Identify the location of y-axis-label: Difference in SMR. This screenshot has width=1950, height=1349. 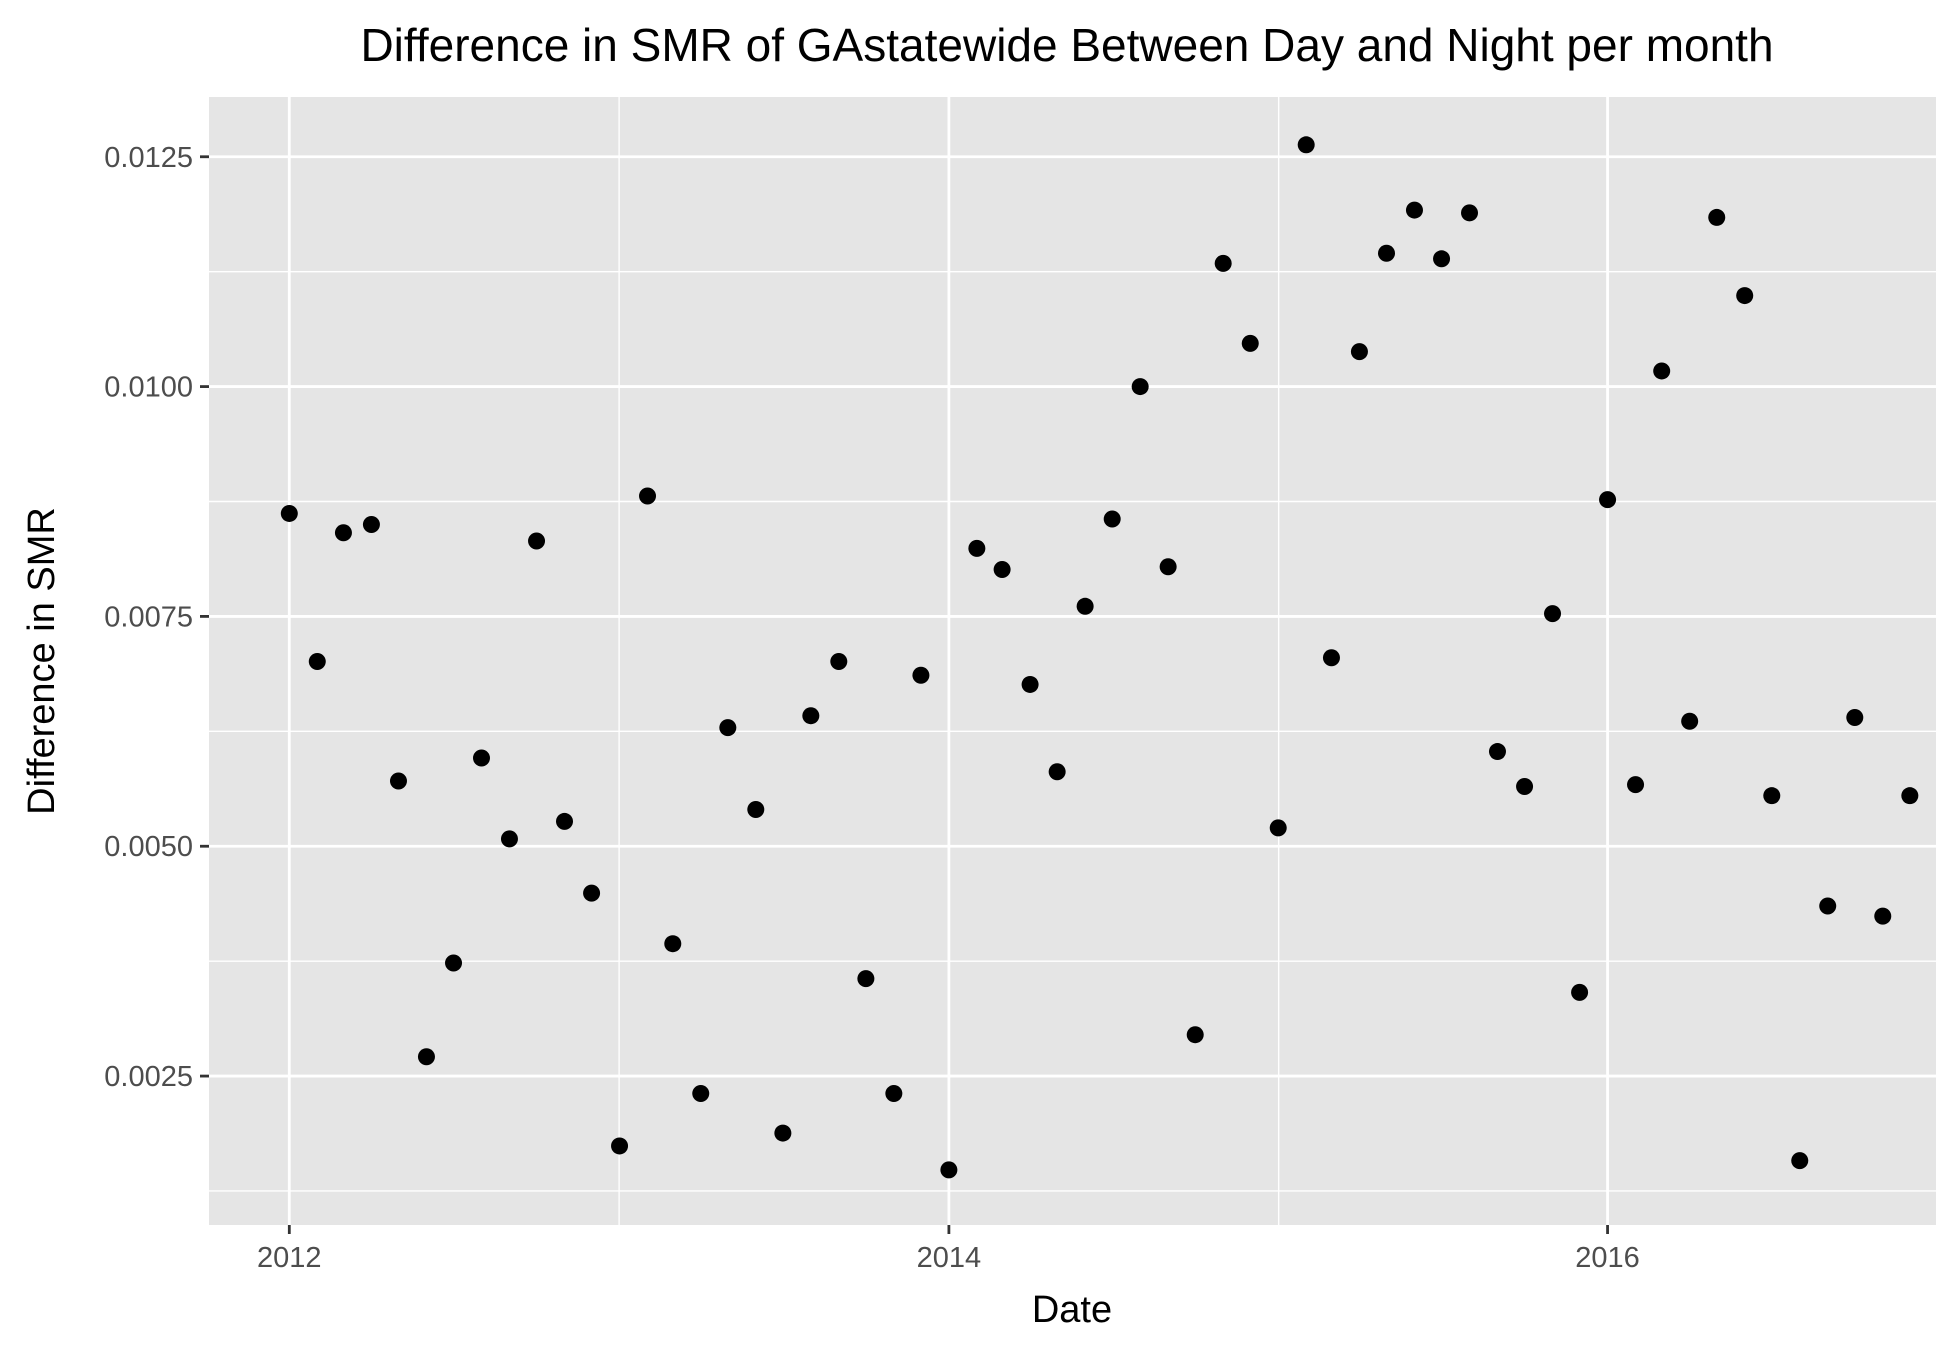
(42, 661).